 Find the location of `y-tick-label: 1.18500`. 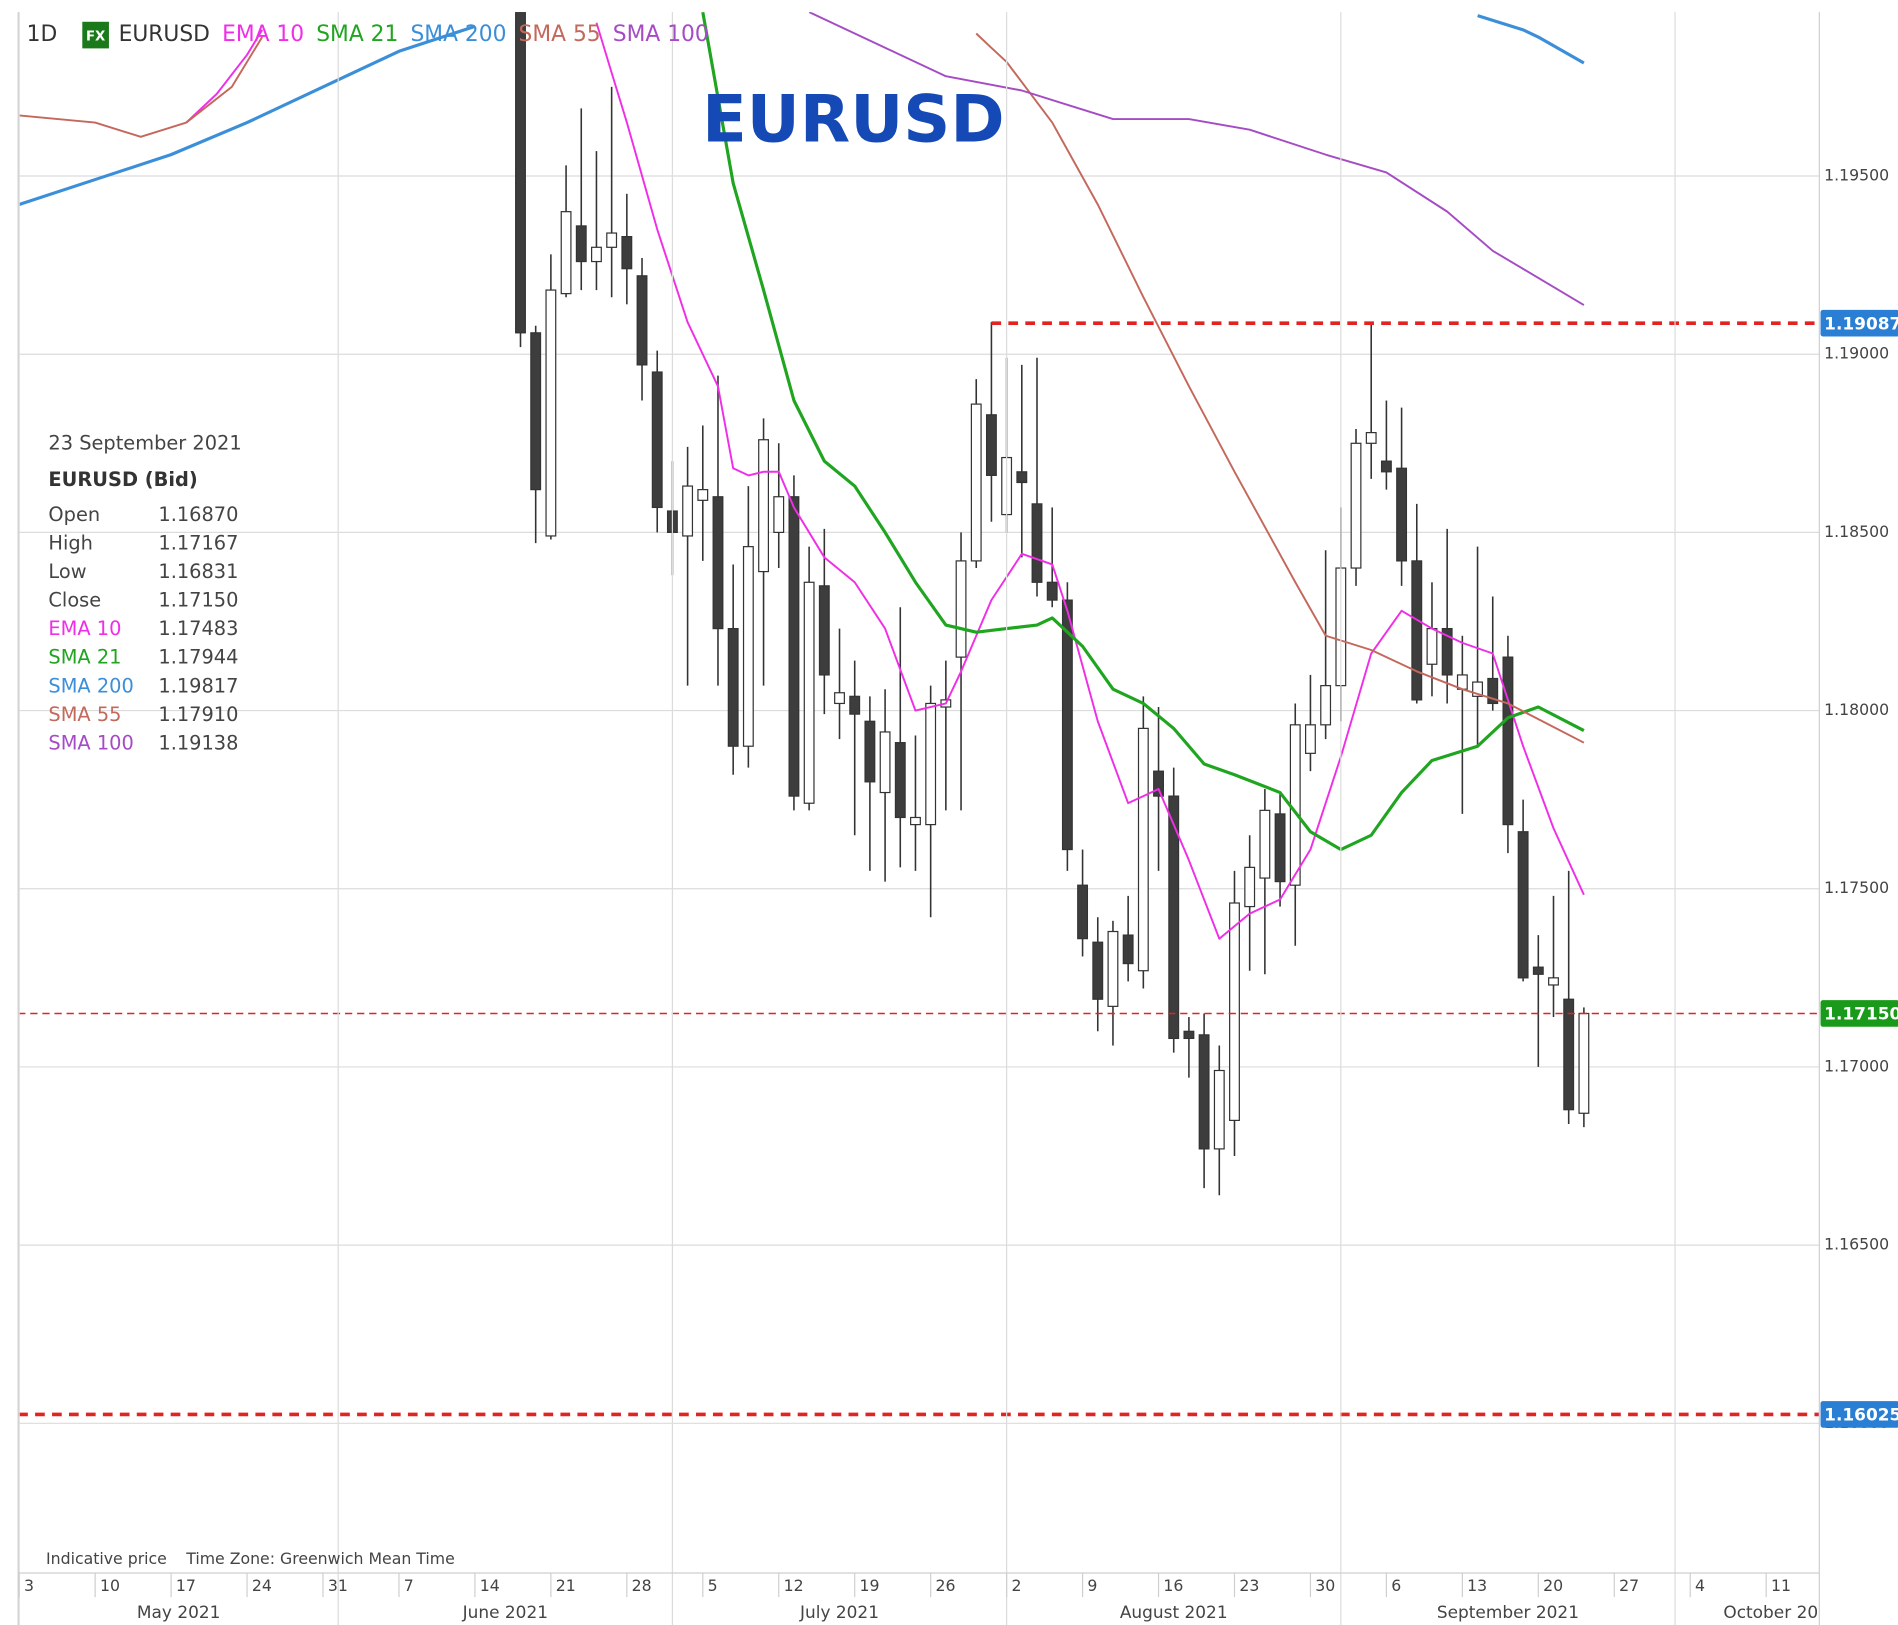

y-tick-label: 1.18500 is located at coordinates (1856, 531).